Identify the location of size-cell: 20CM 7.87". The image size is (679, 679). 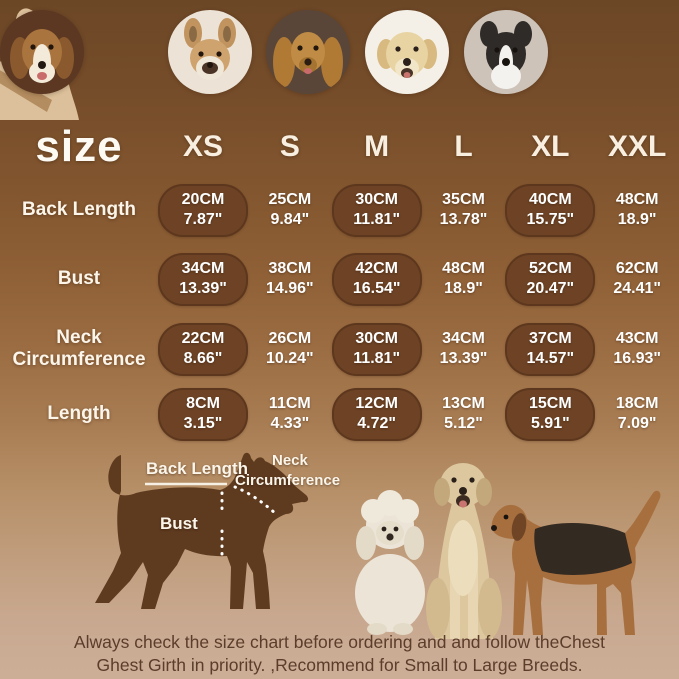
(203, 210).